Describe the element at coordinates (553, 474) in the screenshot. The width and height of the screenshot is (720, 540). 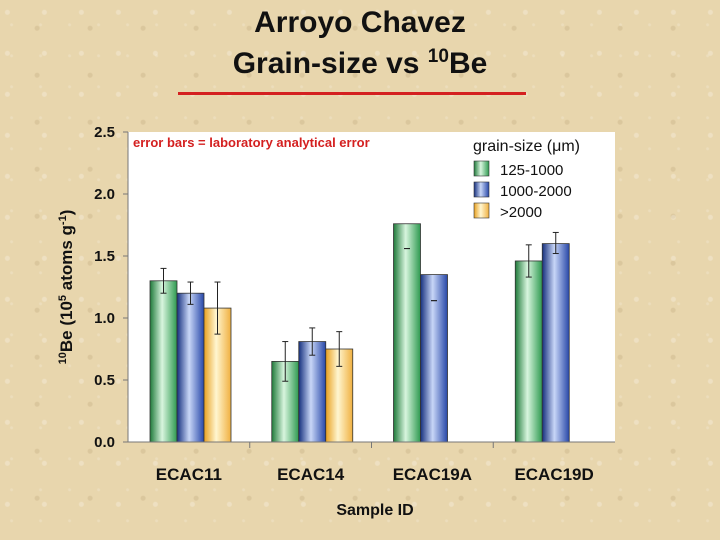
I see `x-tick-label: ECAC19D` at that location.